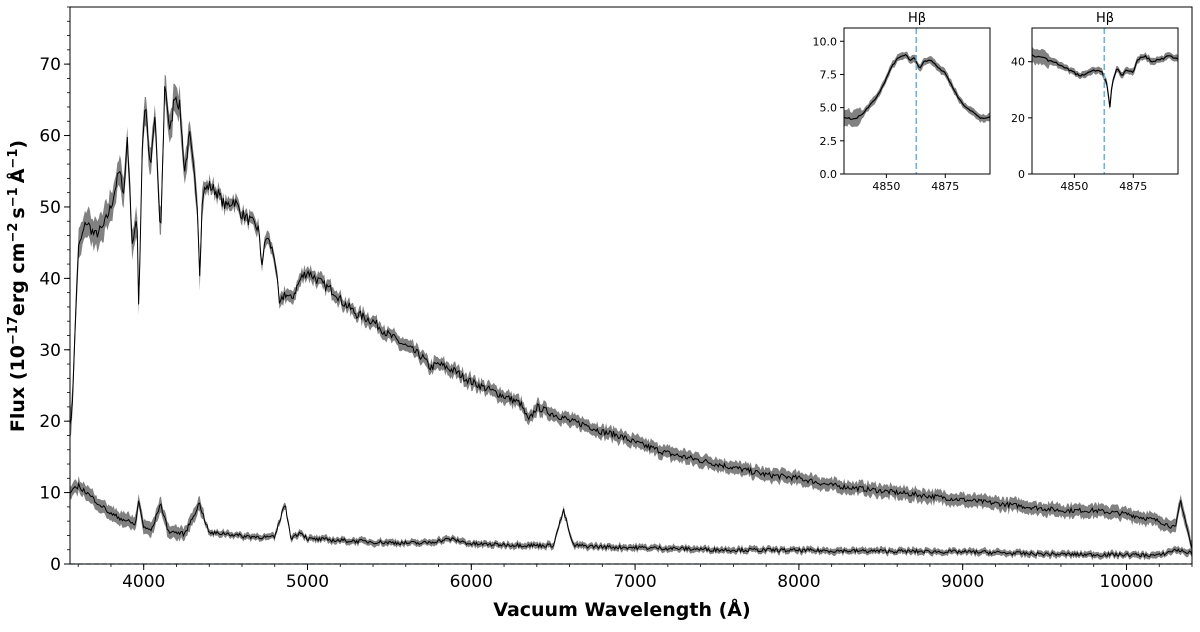  What do you see at coordinates (621, 609) in the screenshot?
I see `x-axis-title: Vacuum Wavelength (Å)` at bounding box center [621, 609].